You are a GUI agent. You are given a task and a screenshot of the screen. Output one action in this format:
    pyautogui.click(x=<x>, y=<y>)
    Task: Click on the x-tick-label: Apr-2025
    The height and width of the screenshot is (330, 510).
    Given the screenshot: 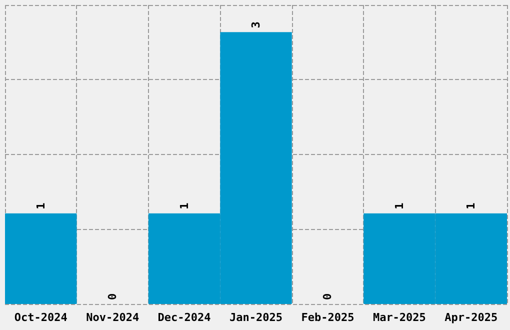 What is the action you would take?
    pyautogui.click(x=471, y=317)
    